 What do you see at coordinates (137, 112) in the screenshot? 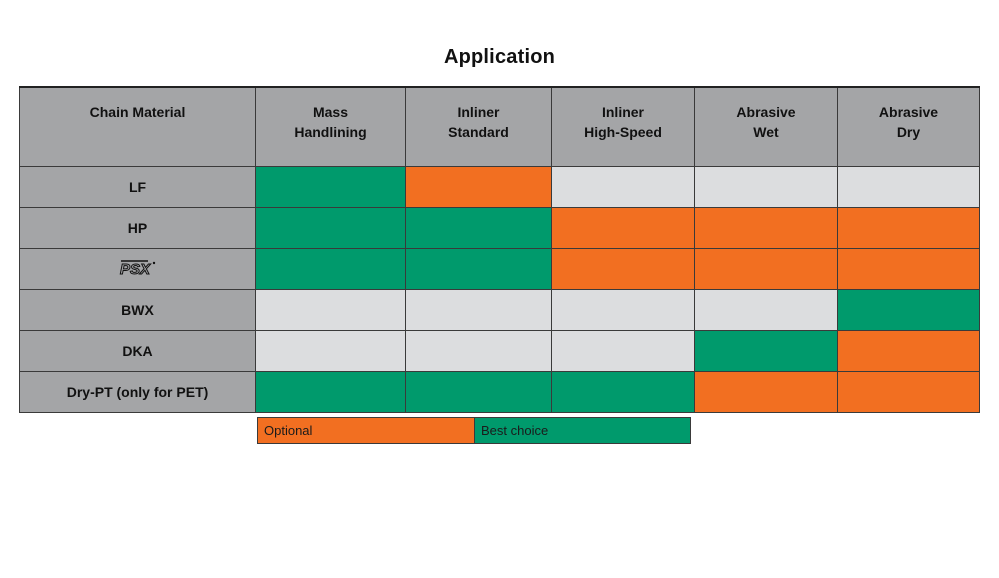
I see `header-label: Chain Material` at bounding box center [137, 112].